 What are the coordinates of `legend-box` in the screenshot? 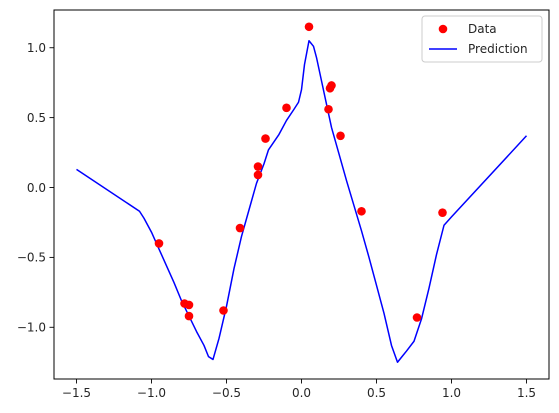 It's located at (482, 39).